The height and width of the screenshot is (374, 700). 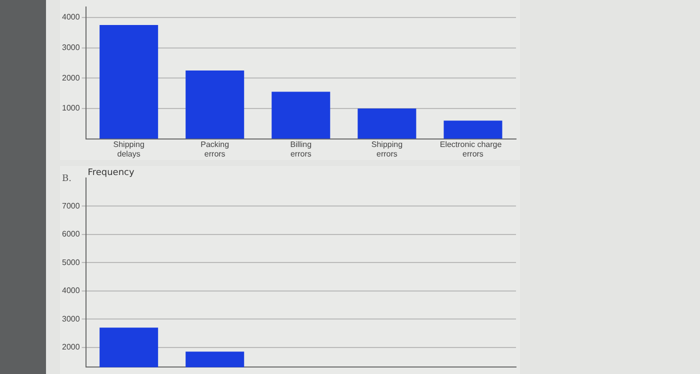 What do you see at coordinates (71, 108) in the screenshot?
I see `y-tick-label: 1000` at bounding box center [71, 108].